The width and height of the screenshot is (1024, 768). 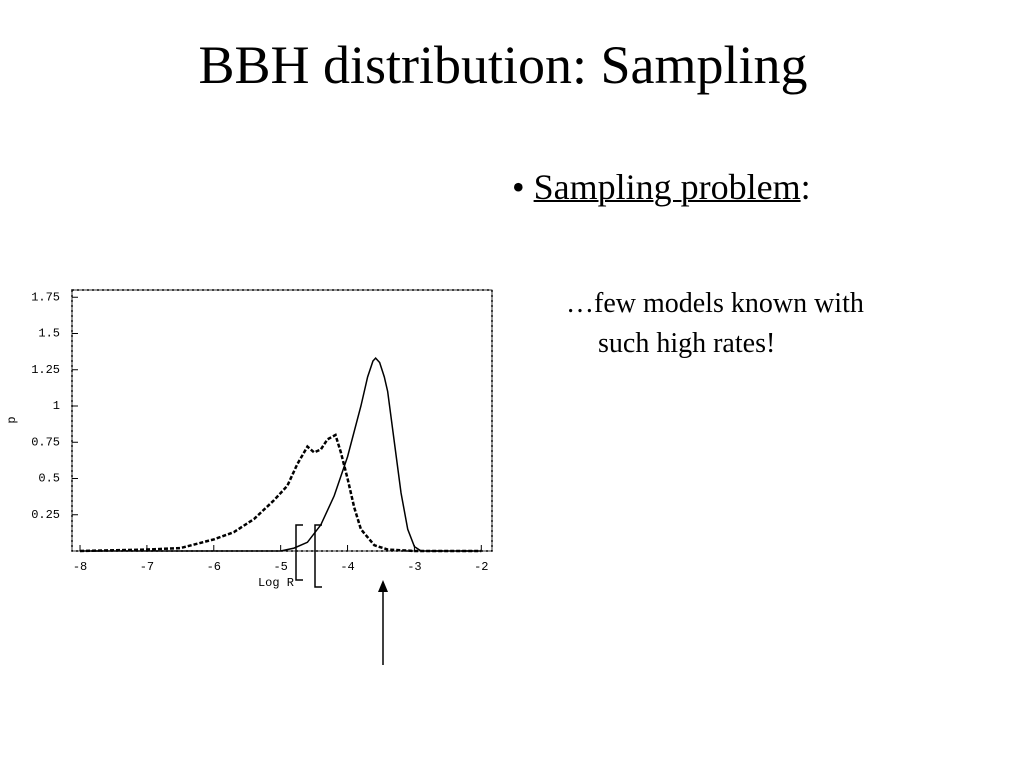 I want to click on plot-frame, so click(x=282, y=420).